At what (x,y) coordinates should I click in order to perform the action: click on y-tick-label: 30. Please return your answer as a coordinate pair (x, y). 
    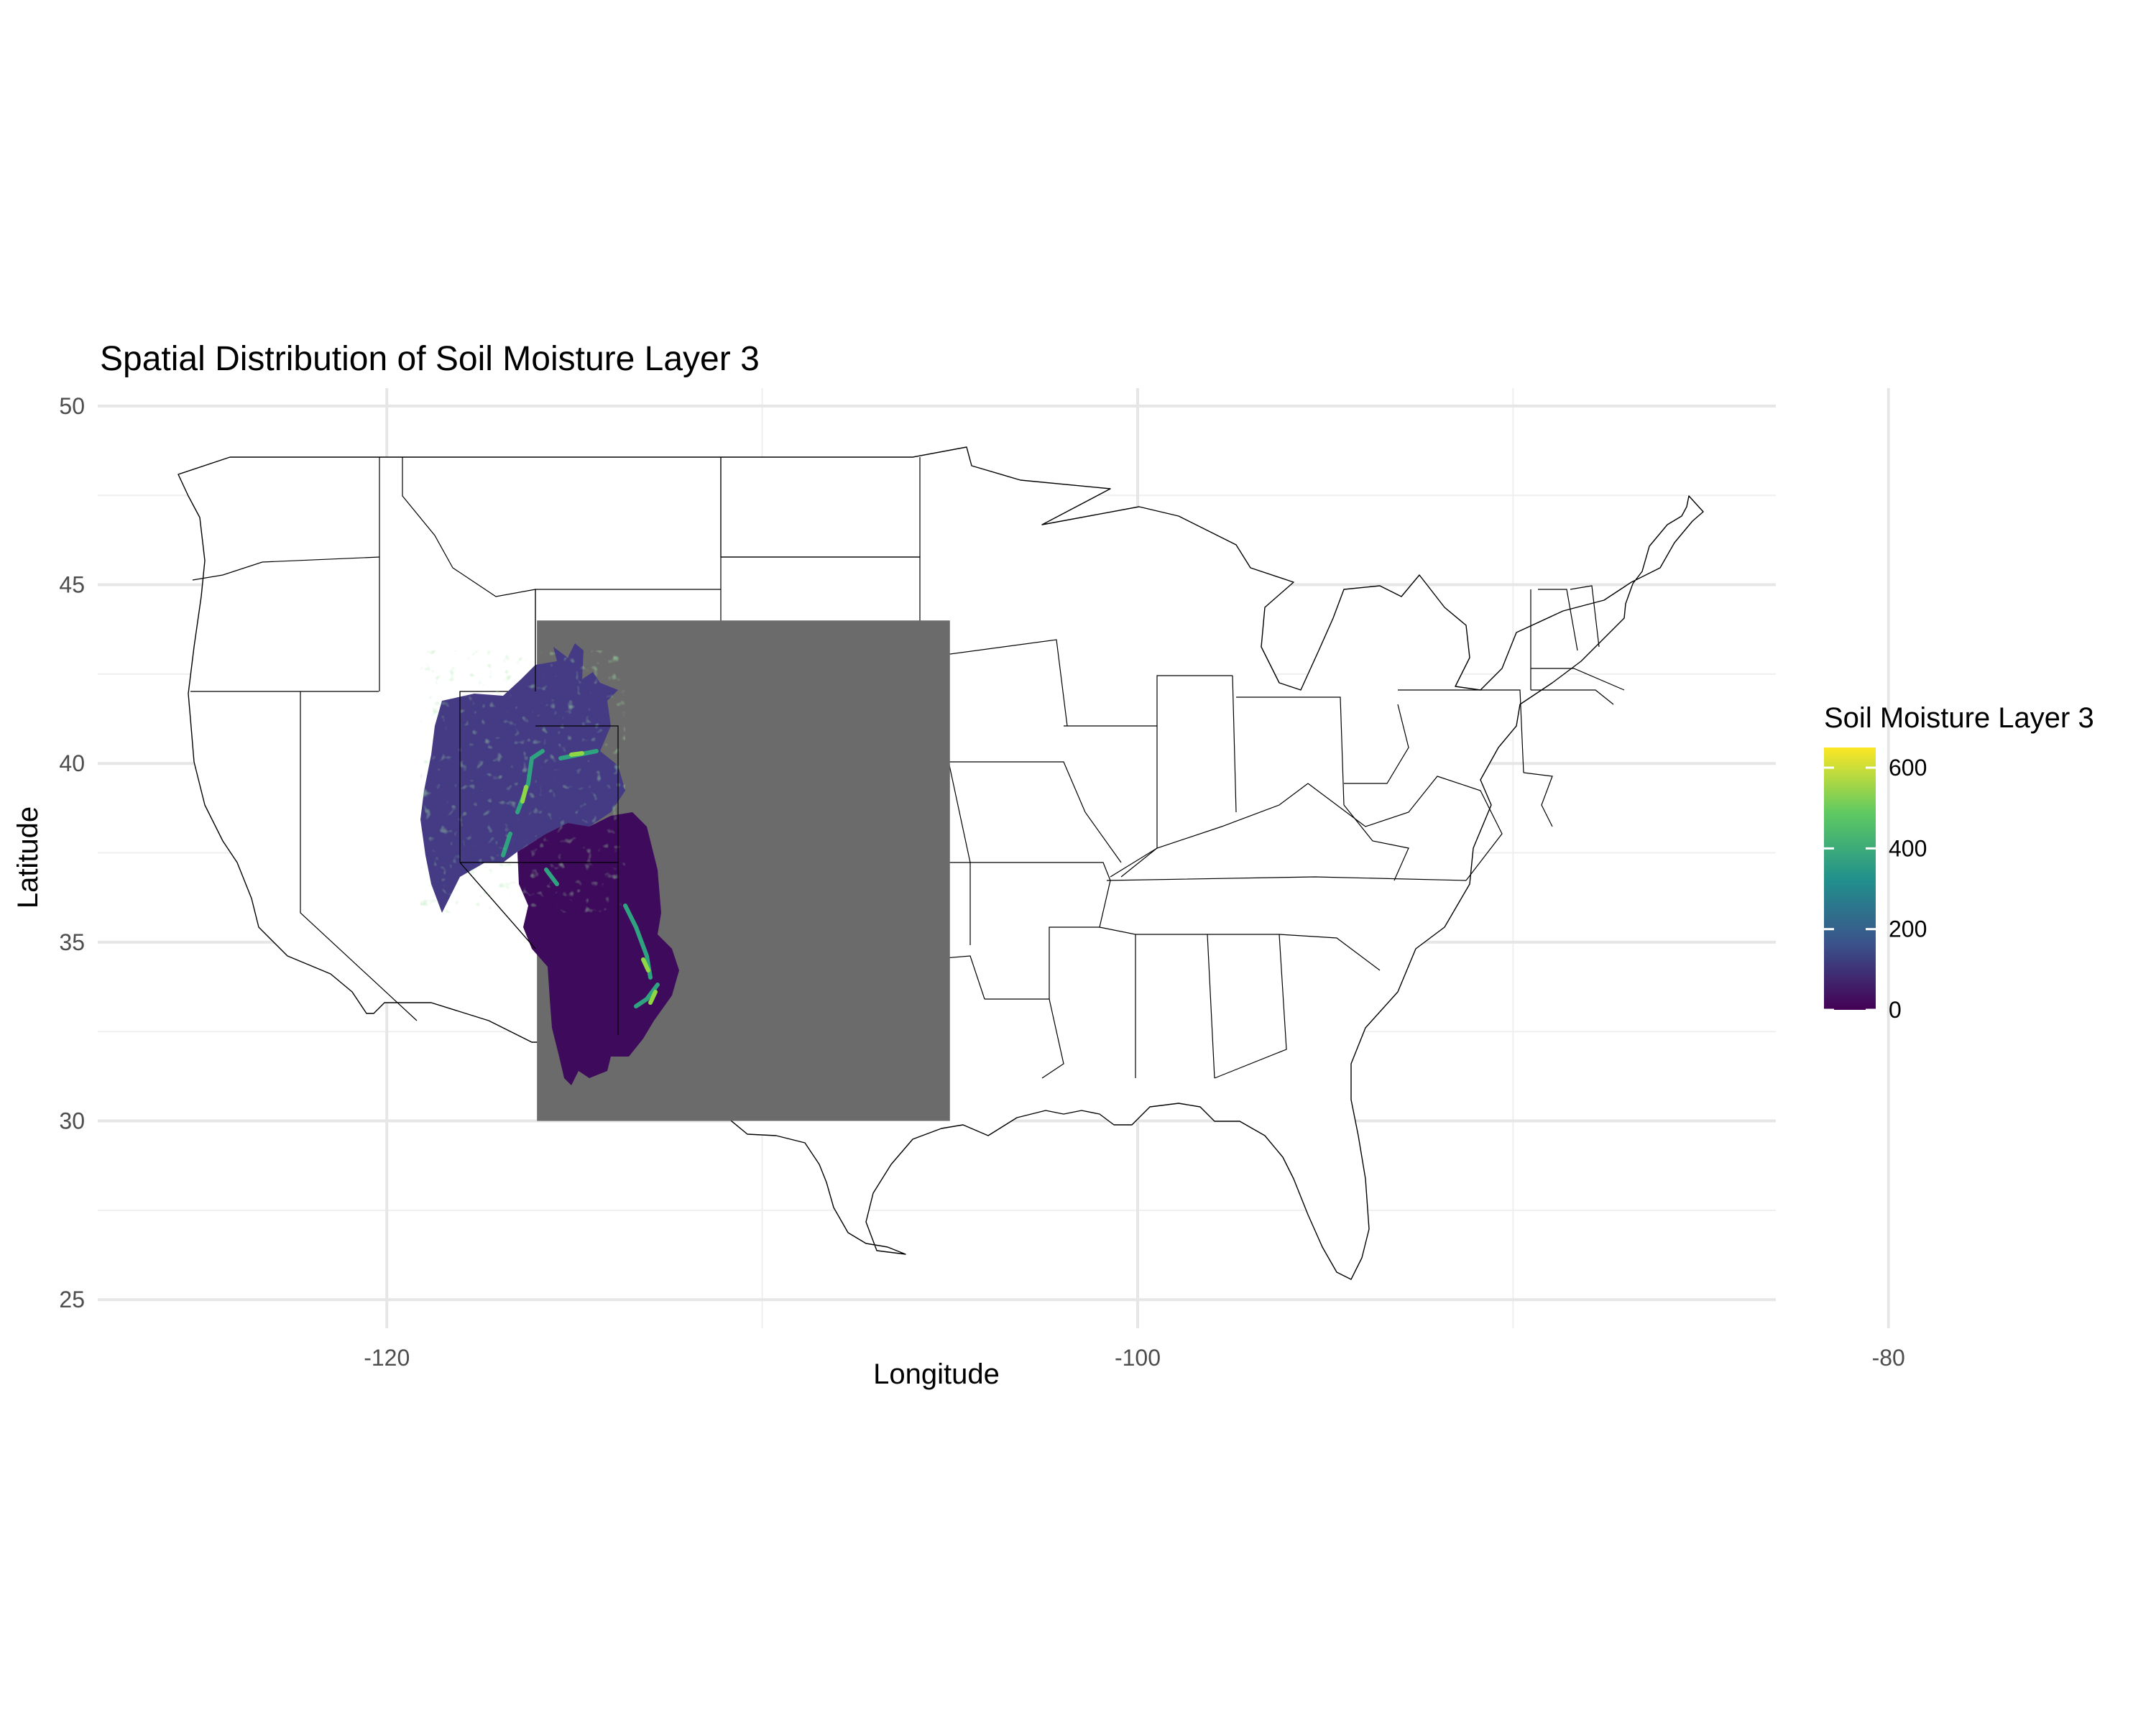
    Looking at the image, I should click on (72, 1121).